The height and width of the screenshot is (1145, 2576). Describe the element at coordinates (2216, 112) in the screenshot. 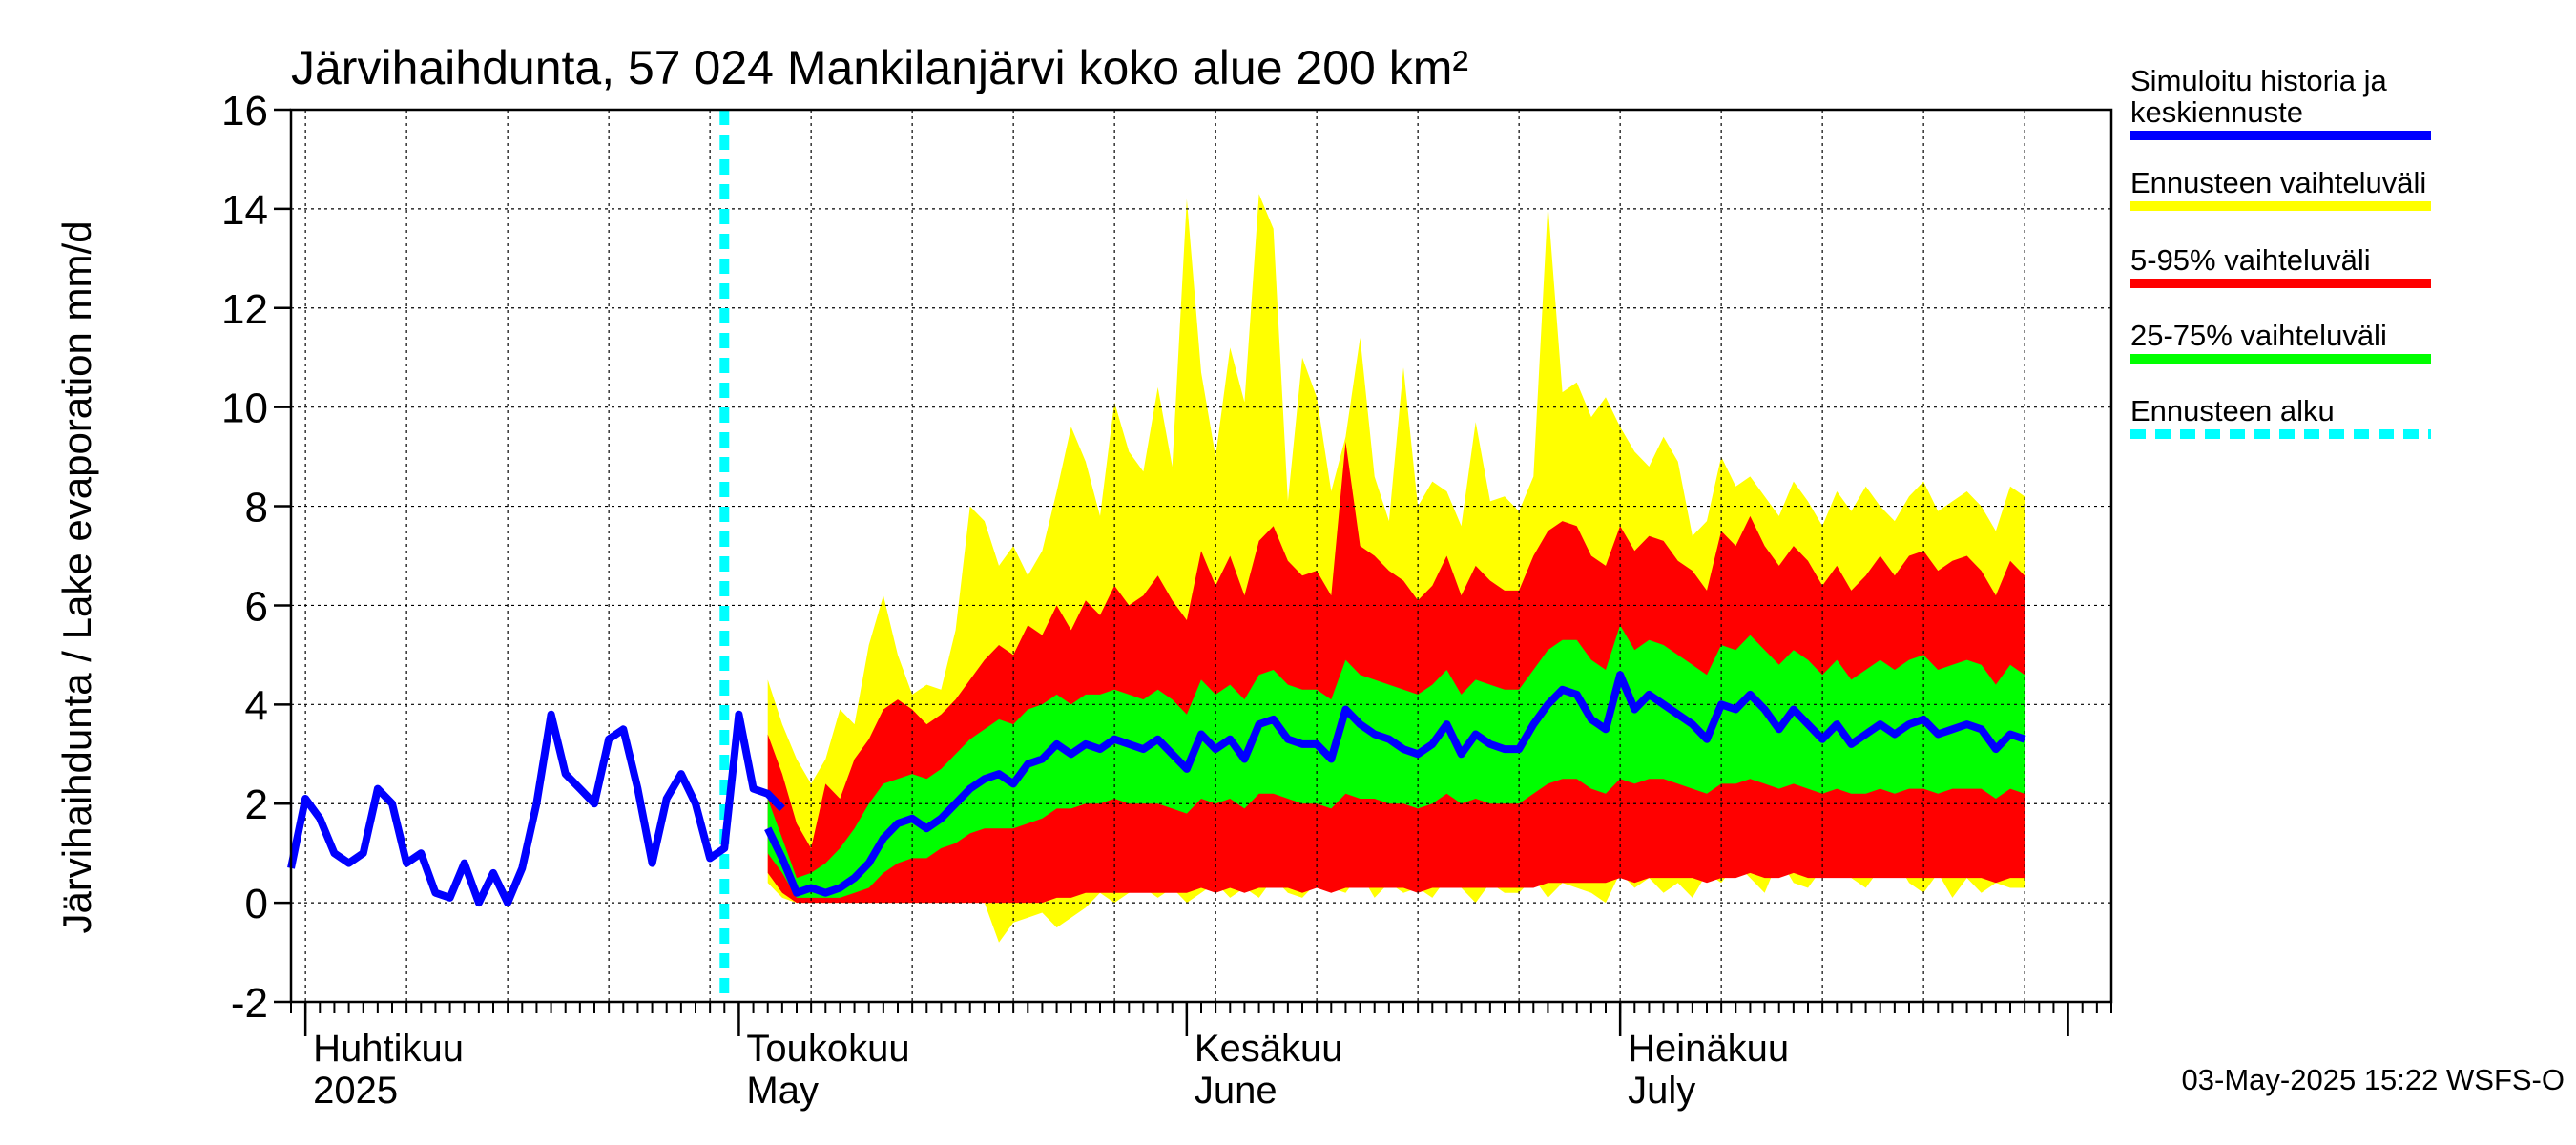

I see `legend-label-0-line2: keskiennuste` at that location.